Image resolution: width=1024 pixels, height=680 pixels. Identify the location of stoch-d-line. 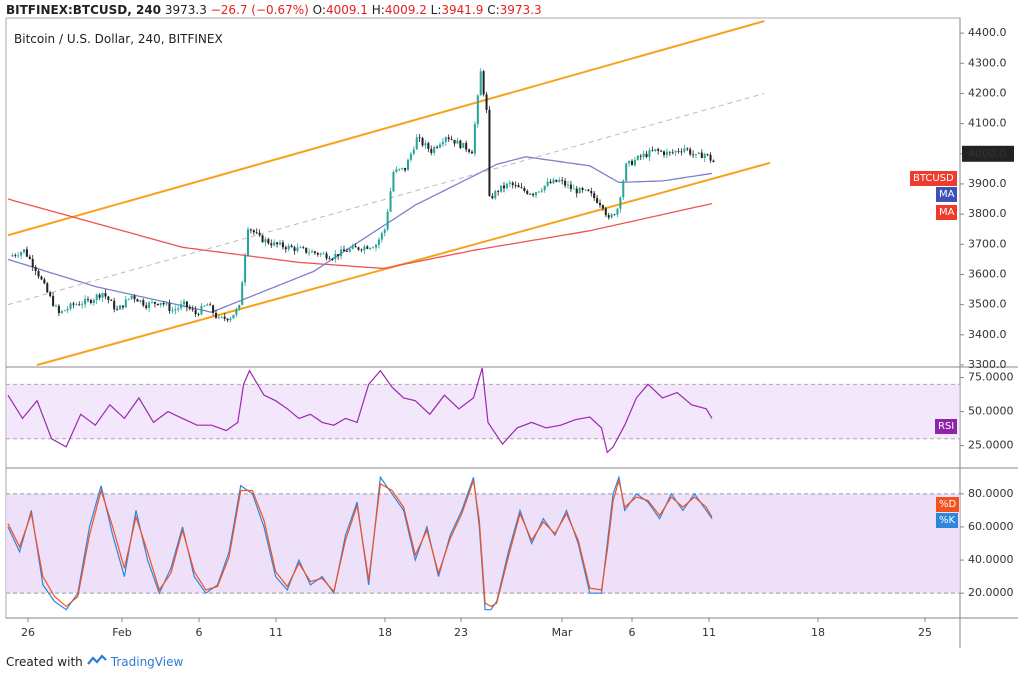
(360, 544).